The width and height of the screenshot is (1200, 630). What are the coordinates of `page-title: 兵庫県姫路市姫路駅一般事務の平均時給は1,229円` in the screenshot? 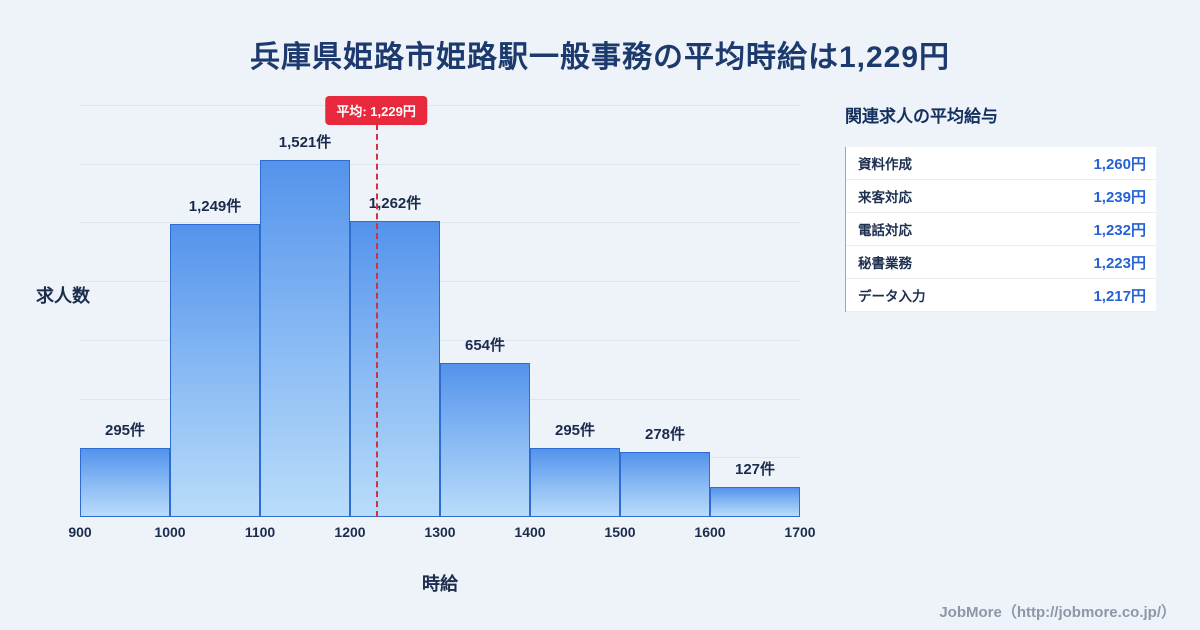 It's located at (600, 57).